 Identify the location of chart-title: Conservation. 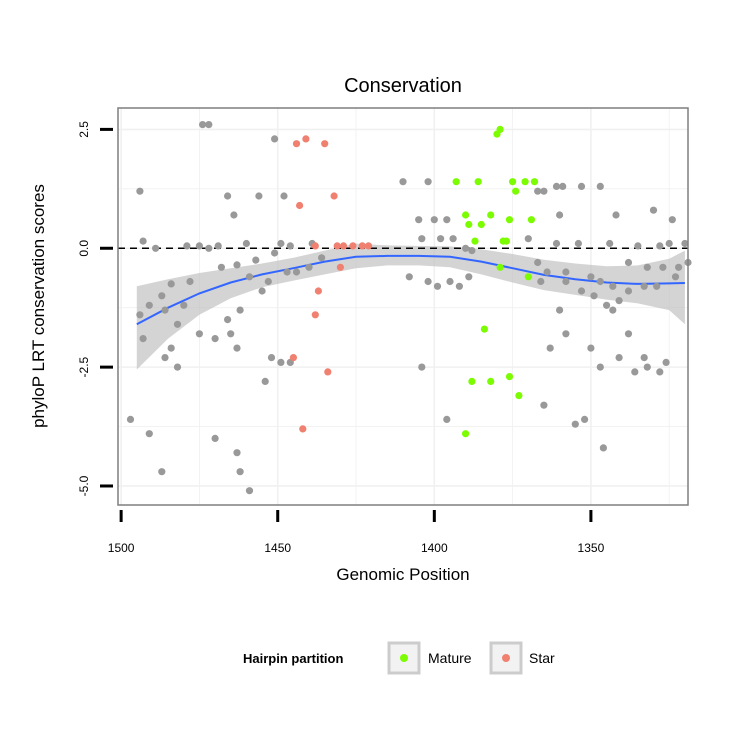
(403, 86).